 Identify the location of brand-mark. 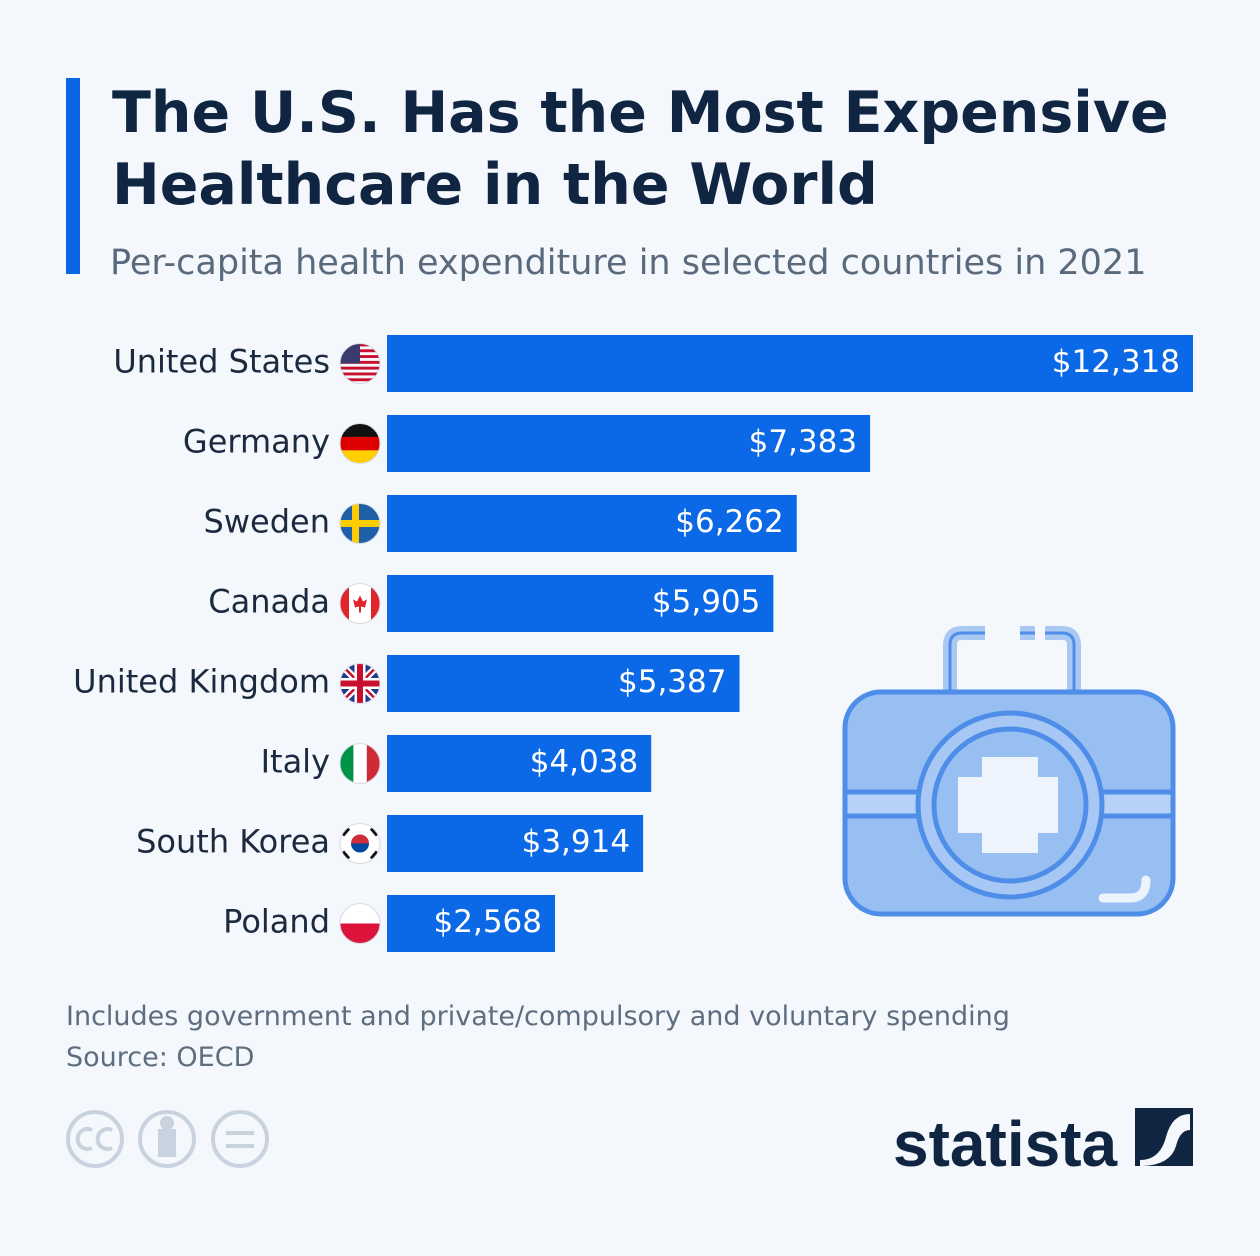
(1164, 1137).